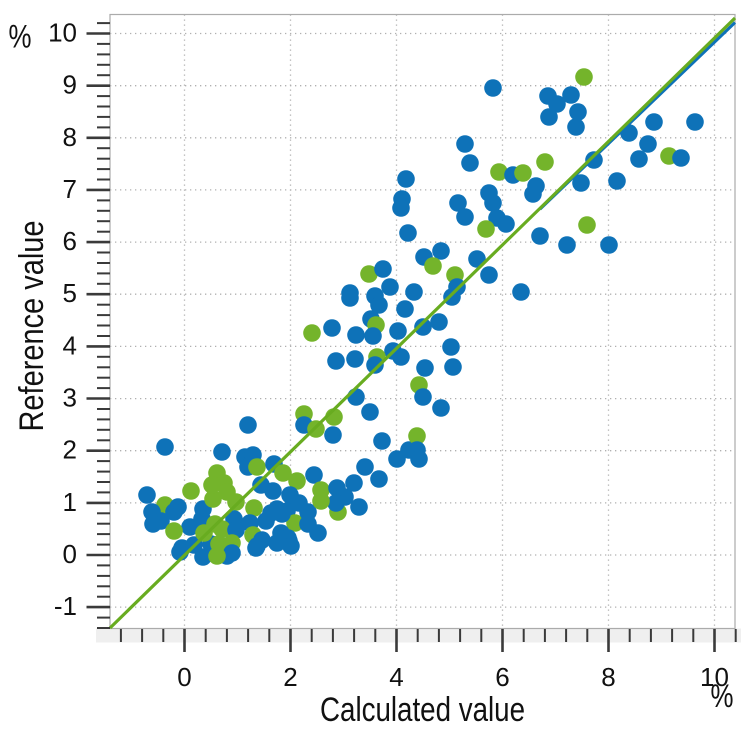 The image size is (750, 755). What do you see at coordinates (70, 85) in the screenshot?
I see `svg-text: 9` at bounding box center [70, 85].